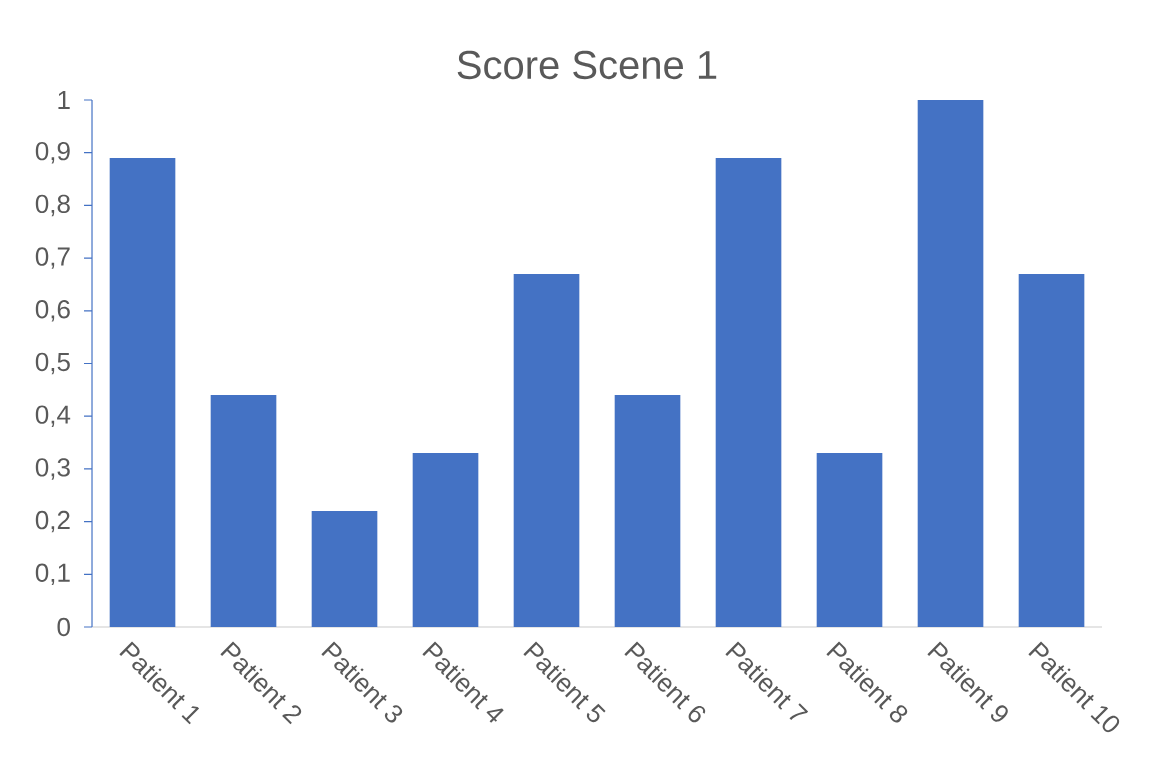  What do you see at coordinates (63, 627) in the screenshot?
I see `y-tick-label: 0` at bounding box center [63, 627].